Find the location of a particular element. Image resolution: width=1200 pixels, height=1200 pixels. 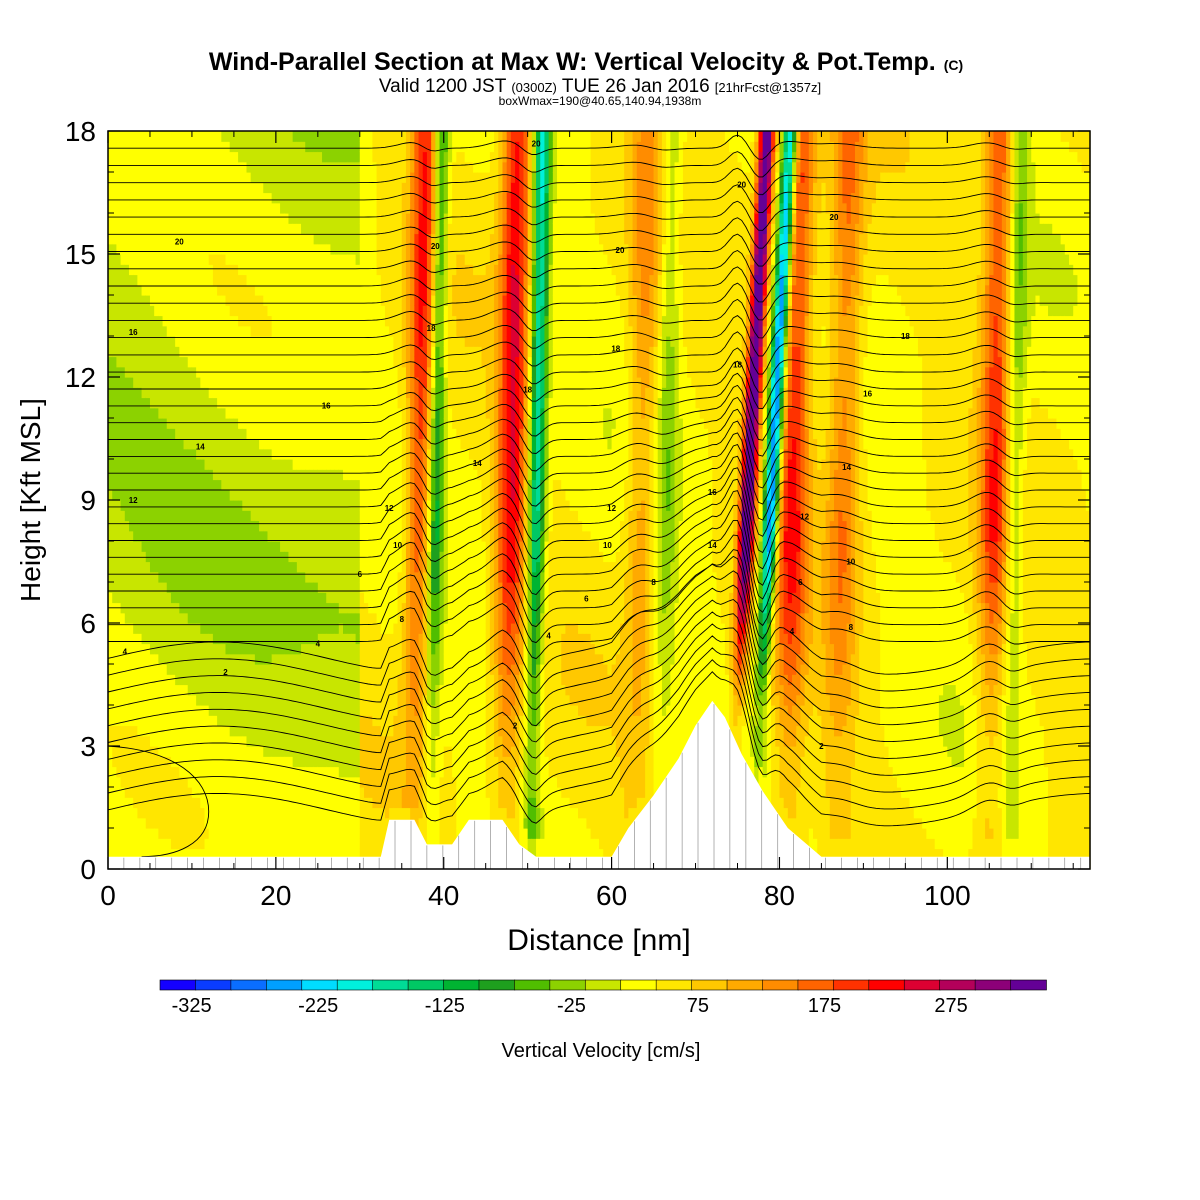

y-tick: 12 is located at coordinates (577, 377).